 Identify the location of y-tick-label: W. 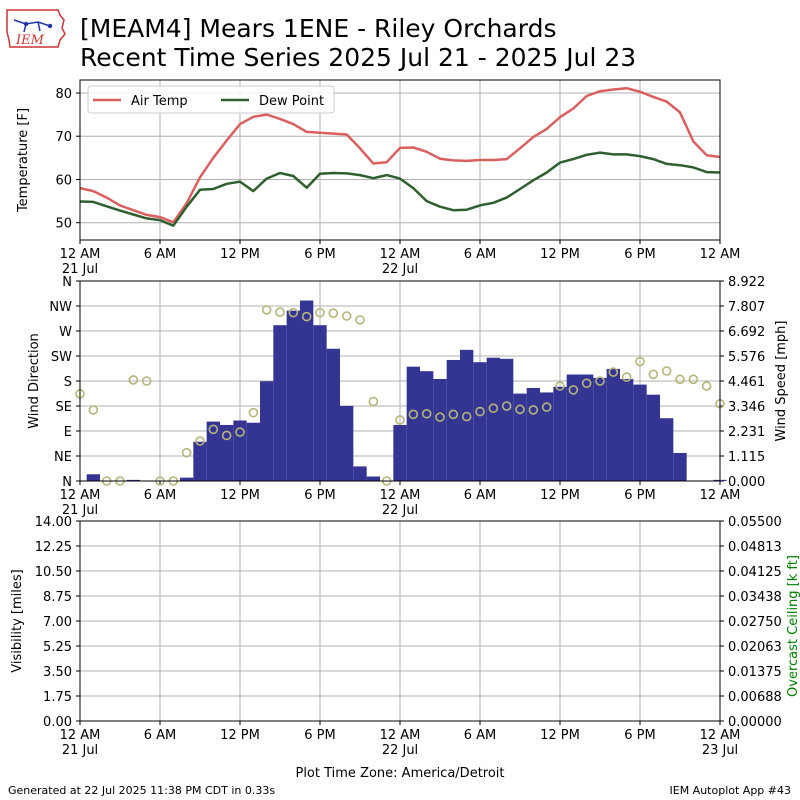
(65, 332).